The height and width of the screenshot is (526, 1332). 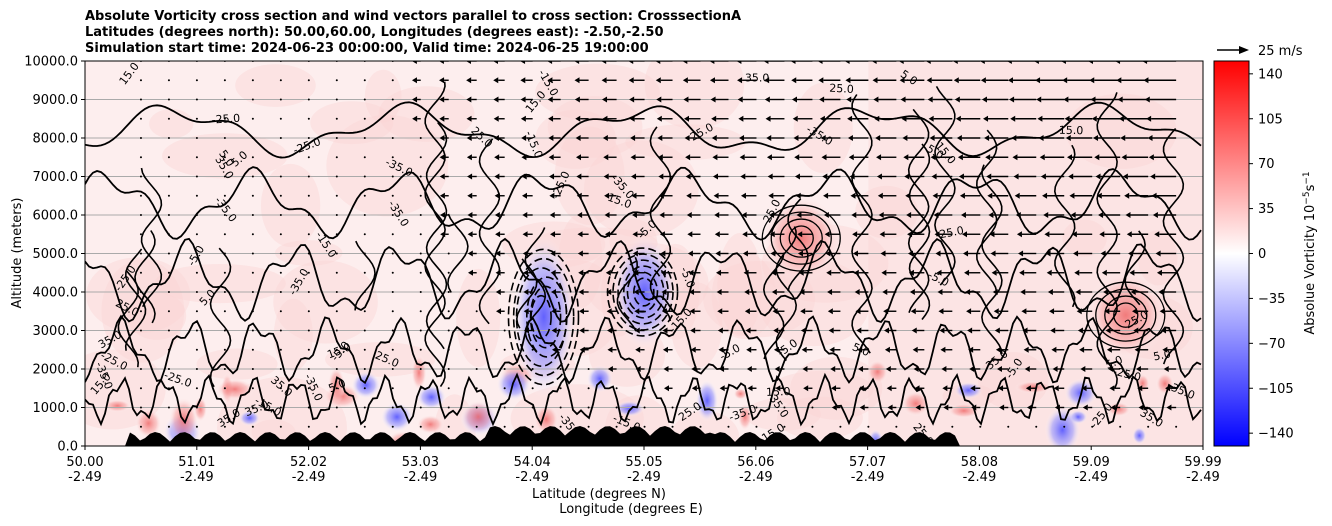 I want to click on x-tick-label-lat: 59.99, so click(x=1202, y=462).